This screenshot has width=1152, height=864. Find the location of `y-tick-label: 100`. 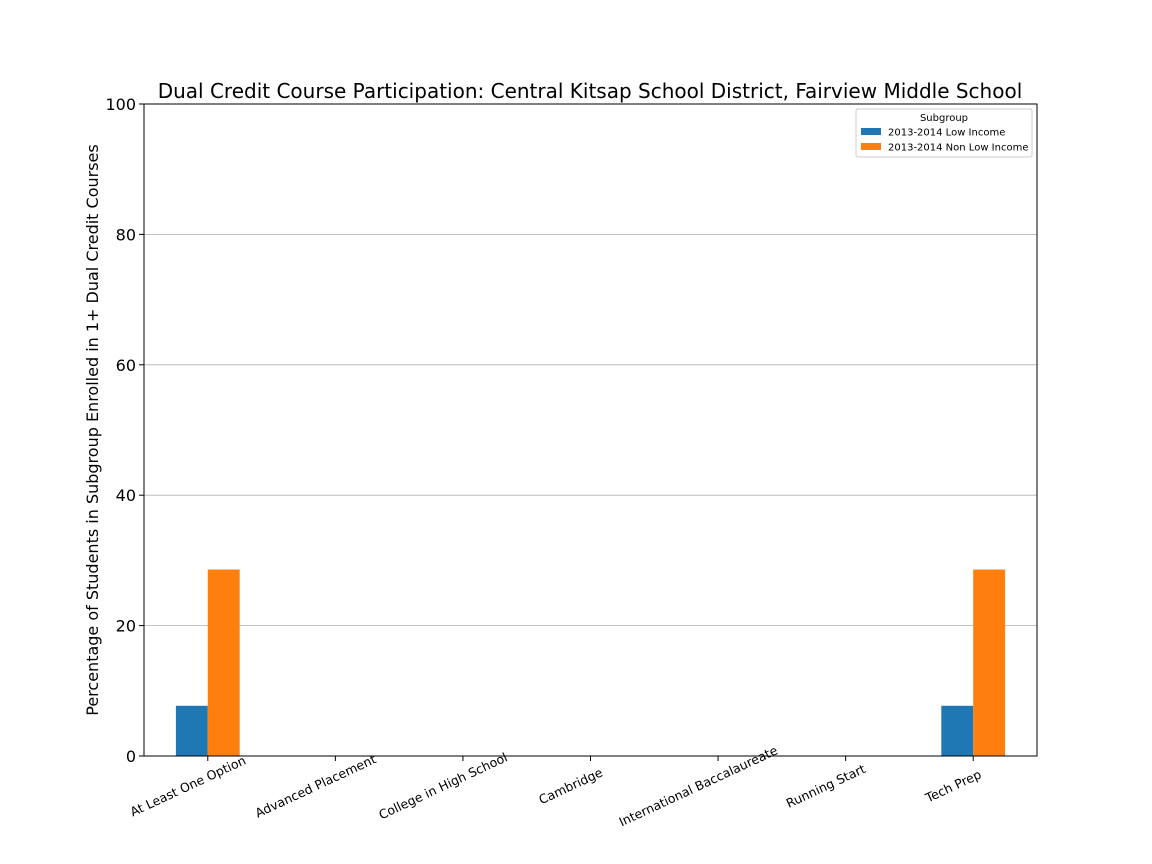

y-tick-label: 100 is located at coordinates (120, 104).